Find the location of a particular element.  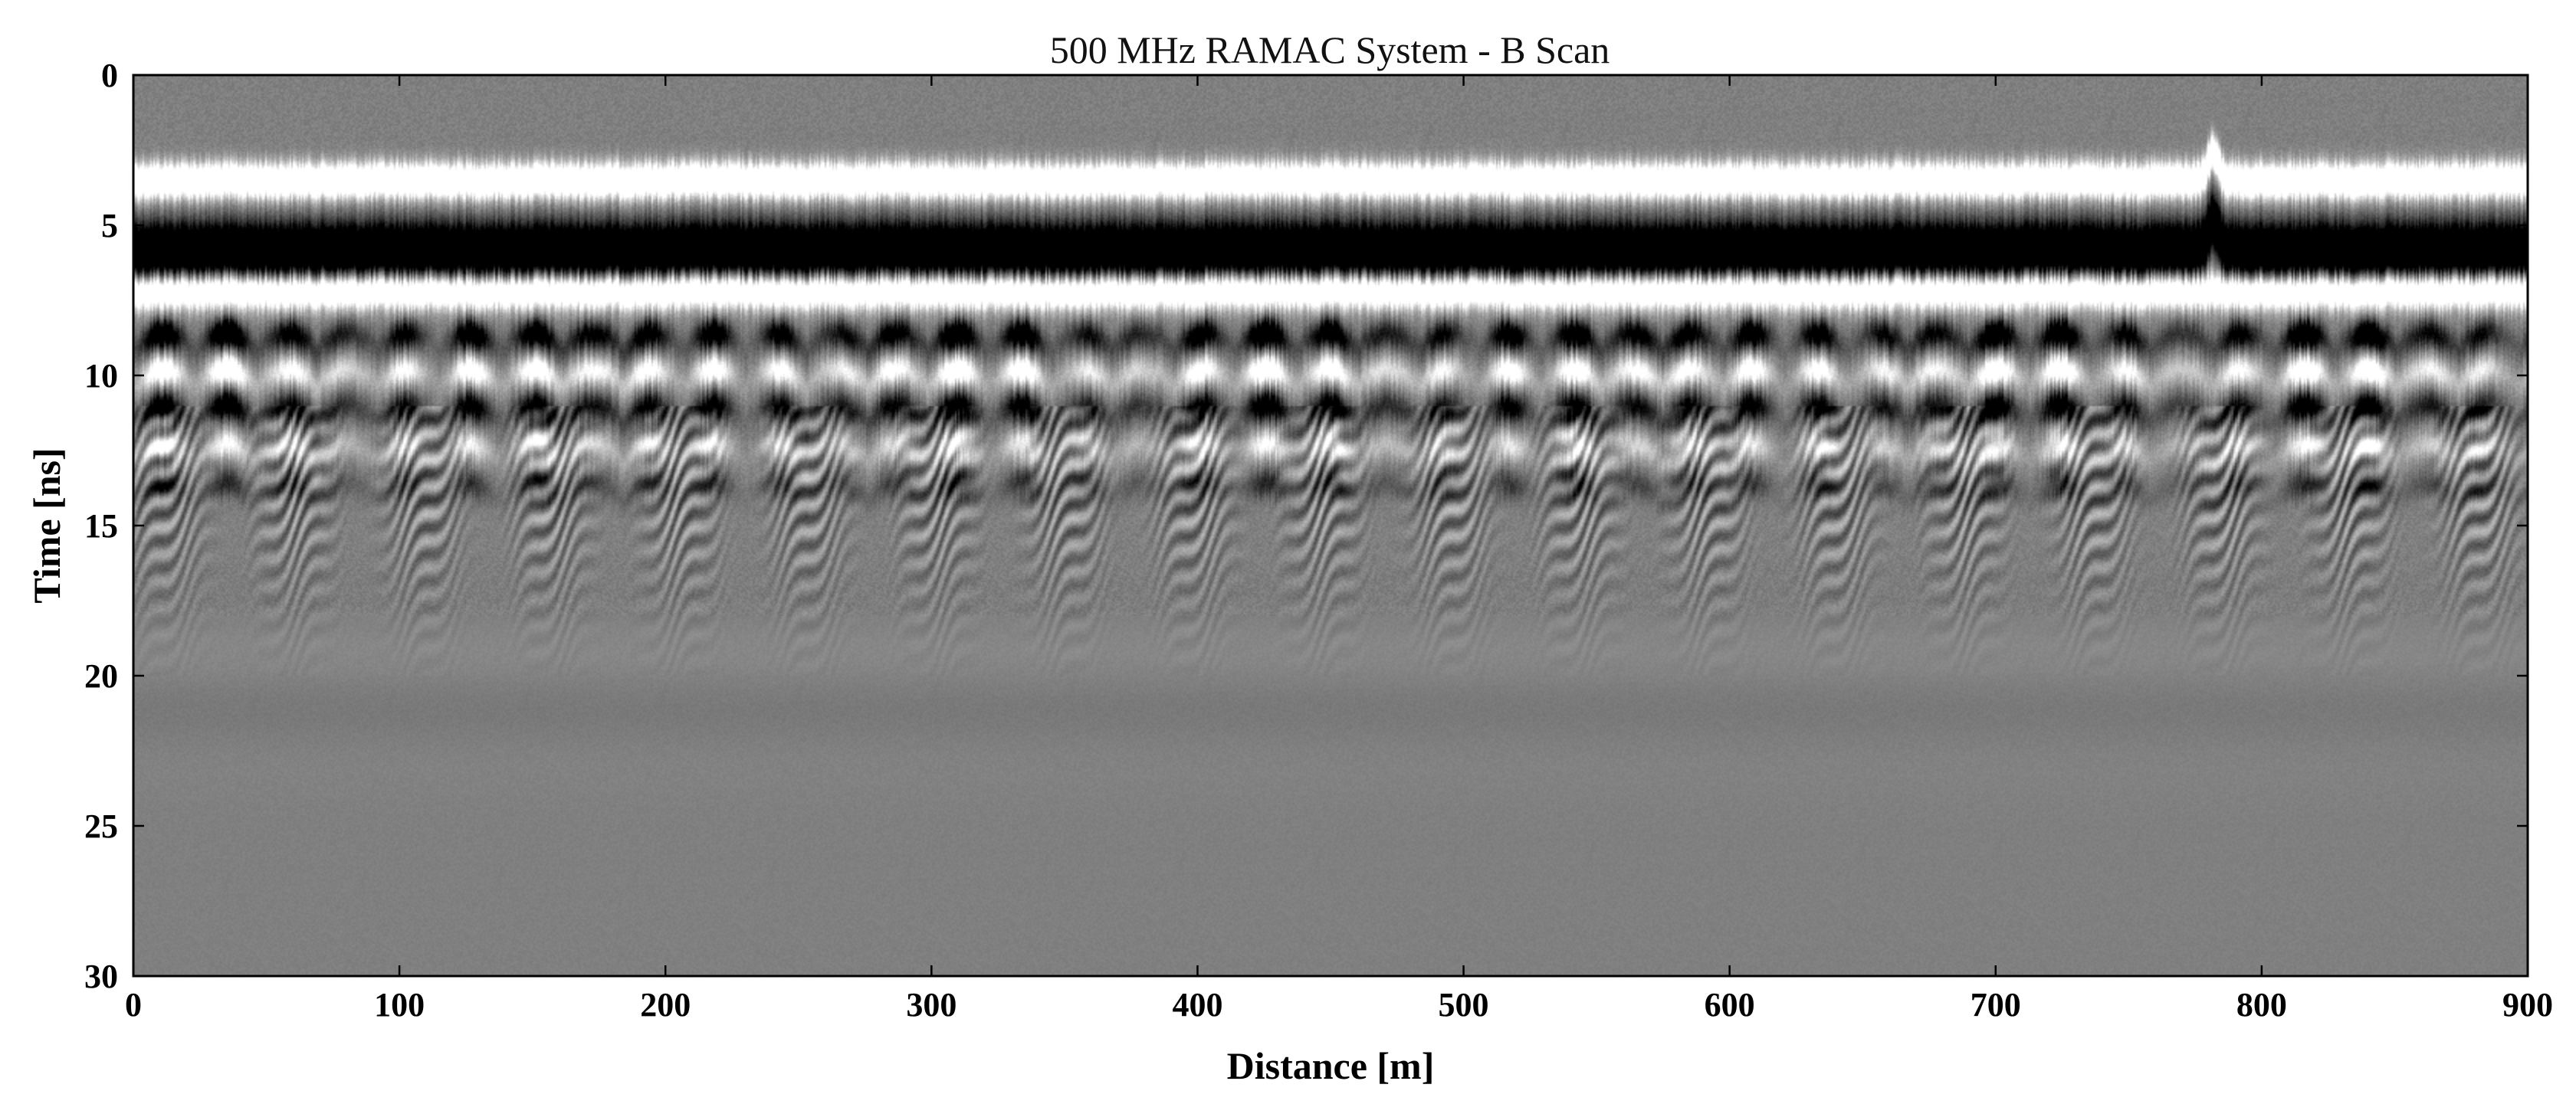

x-tick-label: 600 is located at coordinates (1730, 1005).